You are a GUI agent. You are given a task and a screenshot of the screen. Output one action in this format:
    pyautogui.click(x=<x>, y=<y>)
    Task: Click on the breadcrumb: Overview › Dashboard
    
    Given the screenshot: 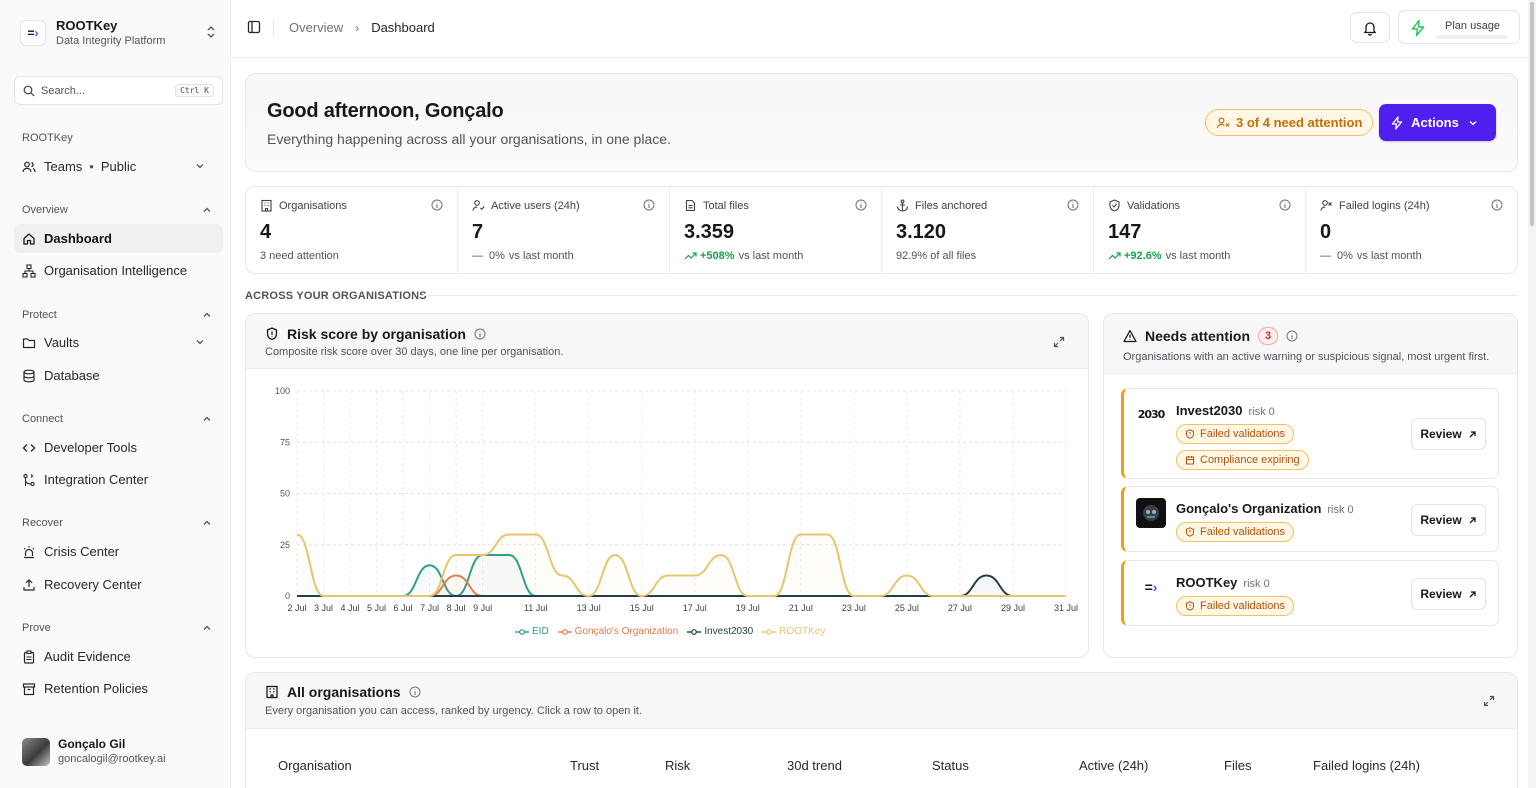 What is the action you would take?
    pyautogui.click(x=362, y=27)
    